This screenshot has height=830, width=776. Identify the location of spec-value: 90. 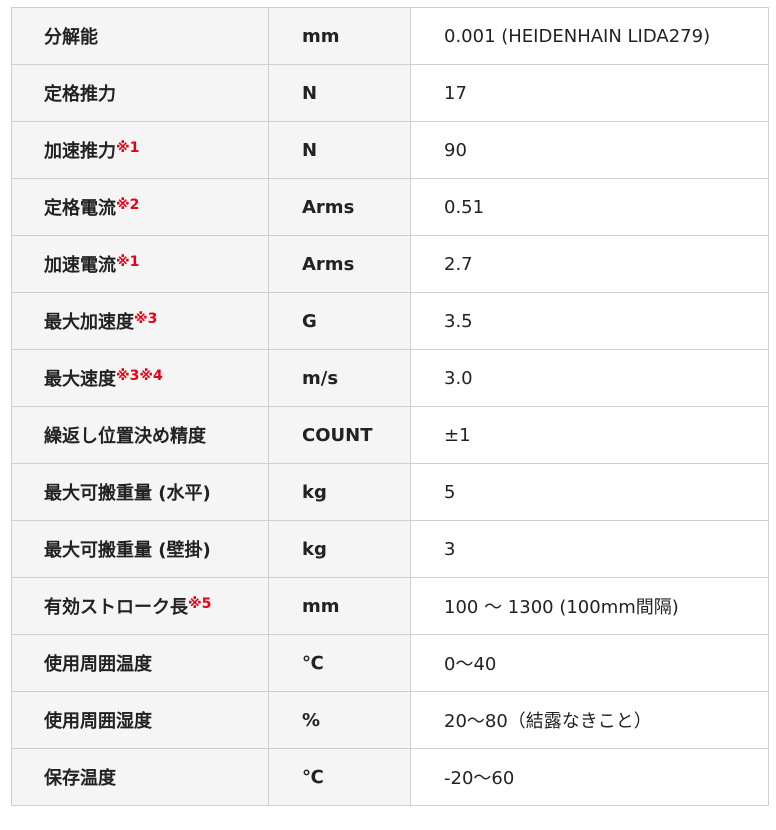
(589, 150).